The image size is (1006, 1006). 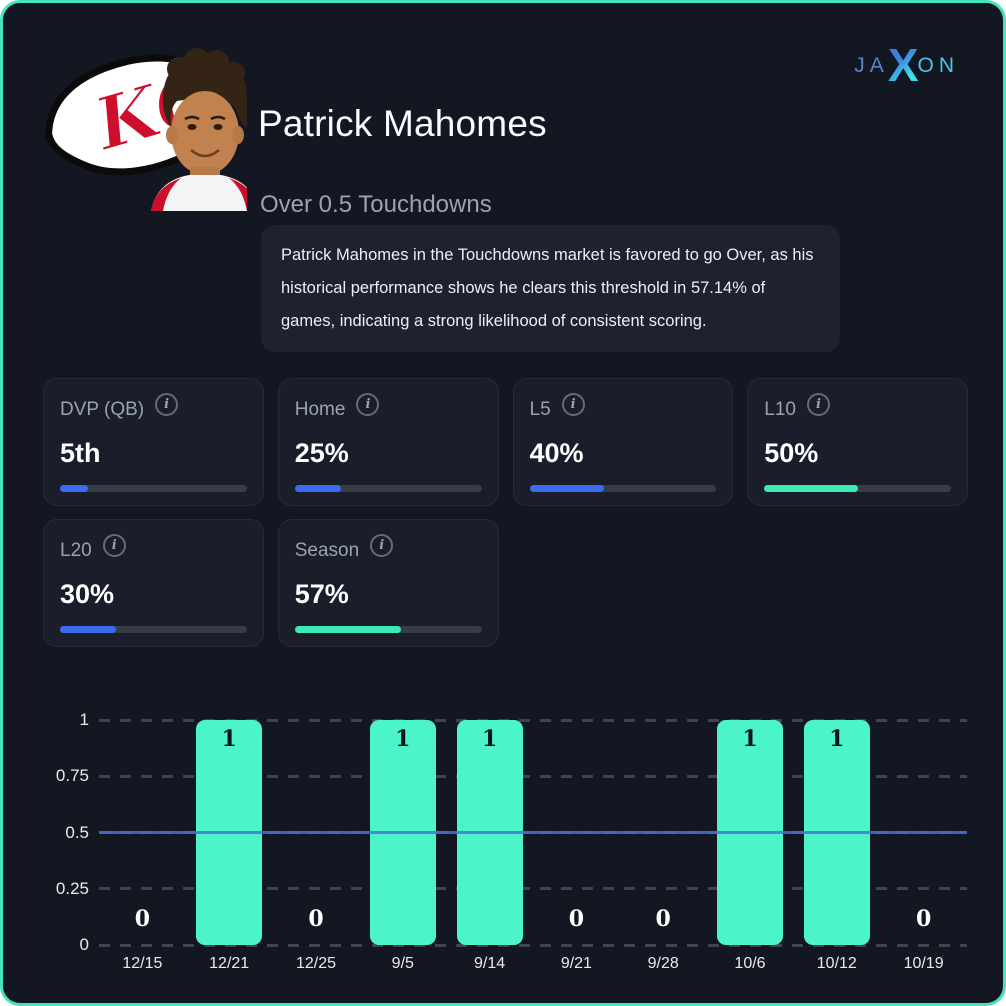 What do you see at coordinates (533, 776) in the screenshot?
I see `gridline-y-0.75` at bounding box center [533, 776].